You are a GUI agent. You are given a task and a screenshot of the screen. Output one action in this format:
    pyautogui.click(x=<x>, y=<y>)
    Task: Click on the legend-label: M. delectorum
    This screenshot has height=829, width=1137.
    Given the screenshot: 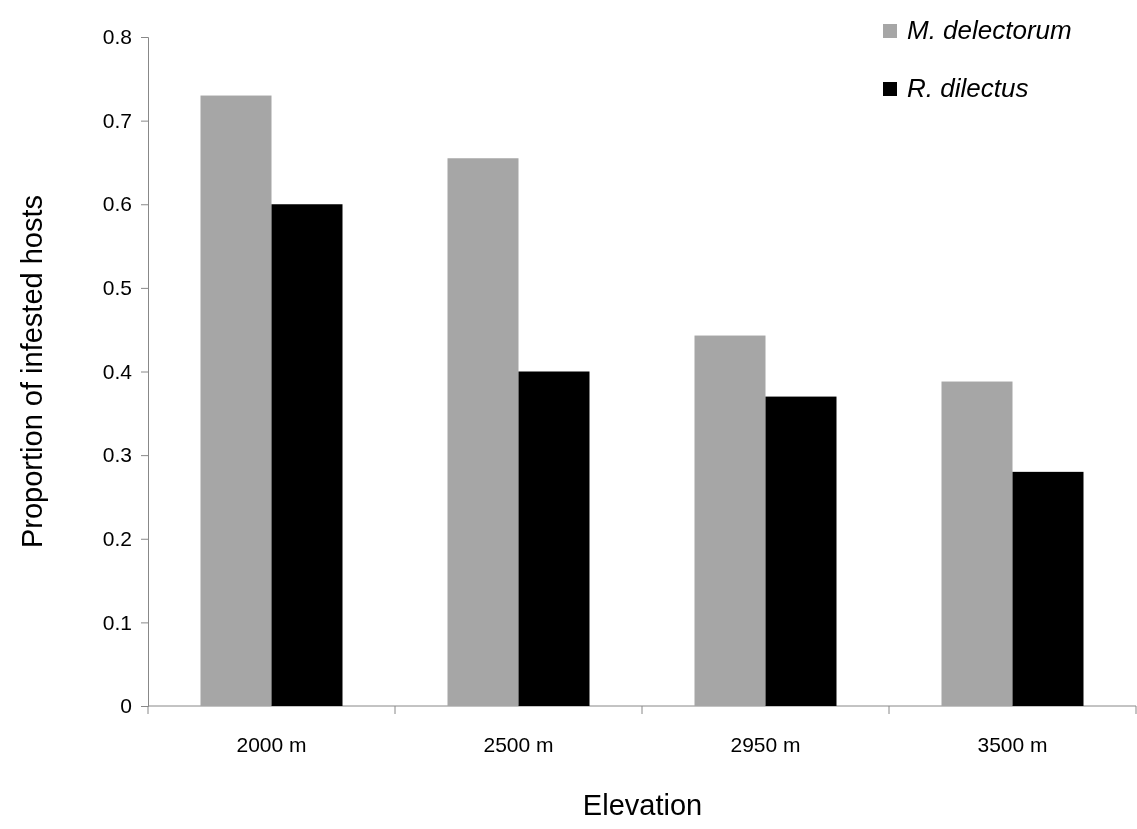 What is the action you would take?
    pyautogui.click(x=989, y=30)
    